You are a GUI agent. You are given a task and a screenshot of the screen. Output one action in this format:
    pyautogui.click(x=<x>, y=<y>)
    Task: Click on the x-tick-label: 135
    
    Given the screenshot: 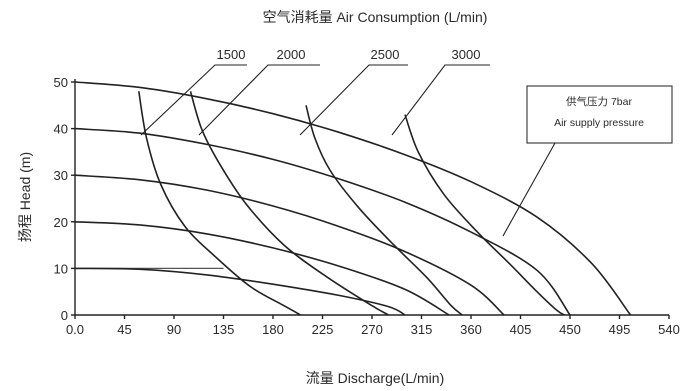 What is the action you would take?
    pyautogui.click(x=224, y=329)
    